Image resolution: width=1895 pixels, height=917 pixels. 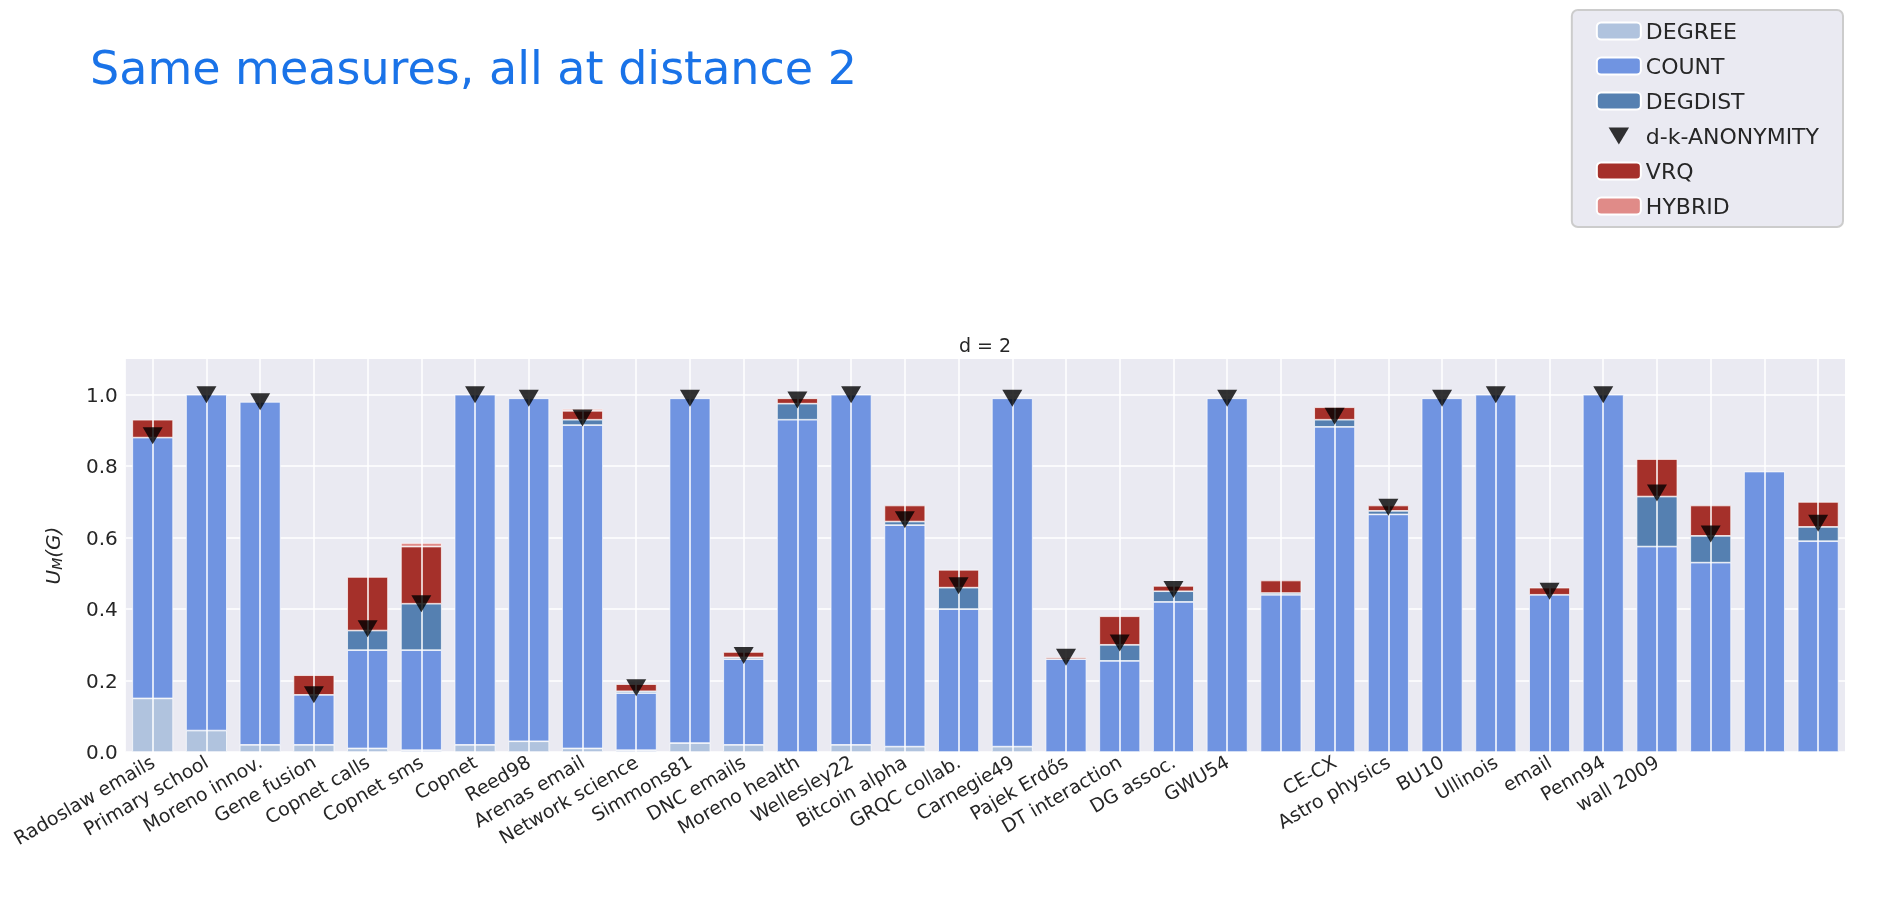 What do you see at coordinates (102, 680) in the screenshot?
I see `y-tick-label: 0.2` at bounding box center [102, 680].